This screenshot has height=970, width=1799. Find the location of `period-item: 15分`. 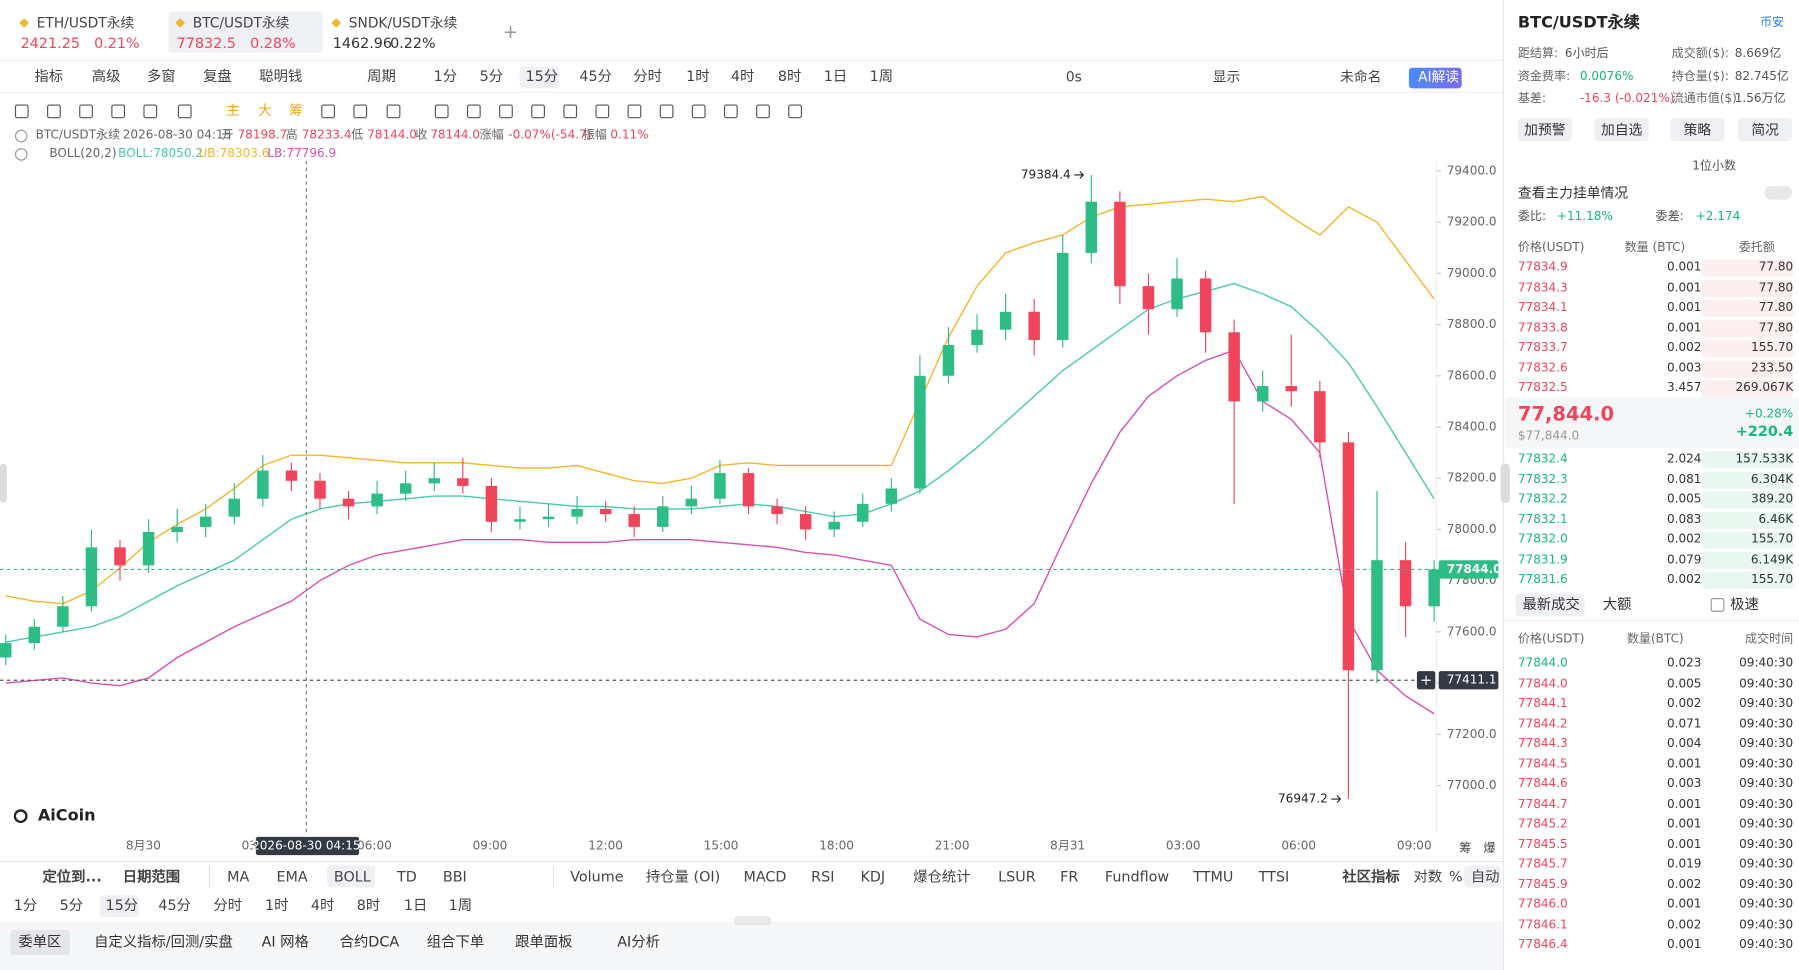

period-item: 15分 is located at coordinates (122, 905).